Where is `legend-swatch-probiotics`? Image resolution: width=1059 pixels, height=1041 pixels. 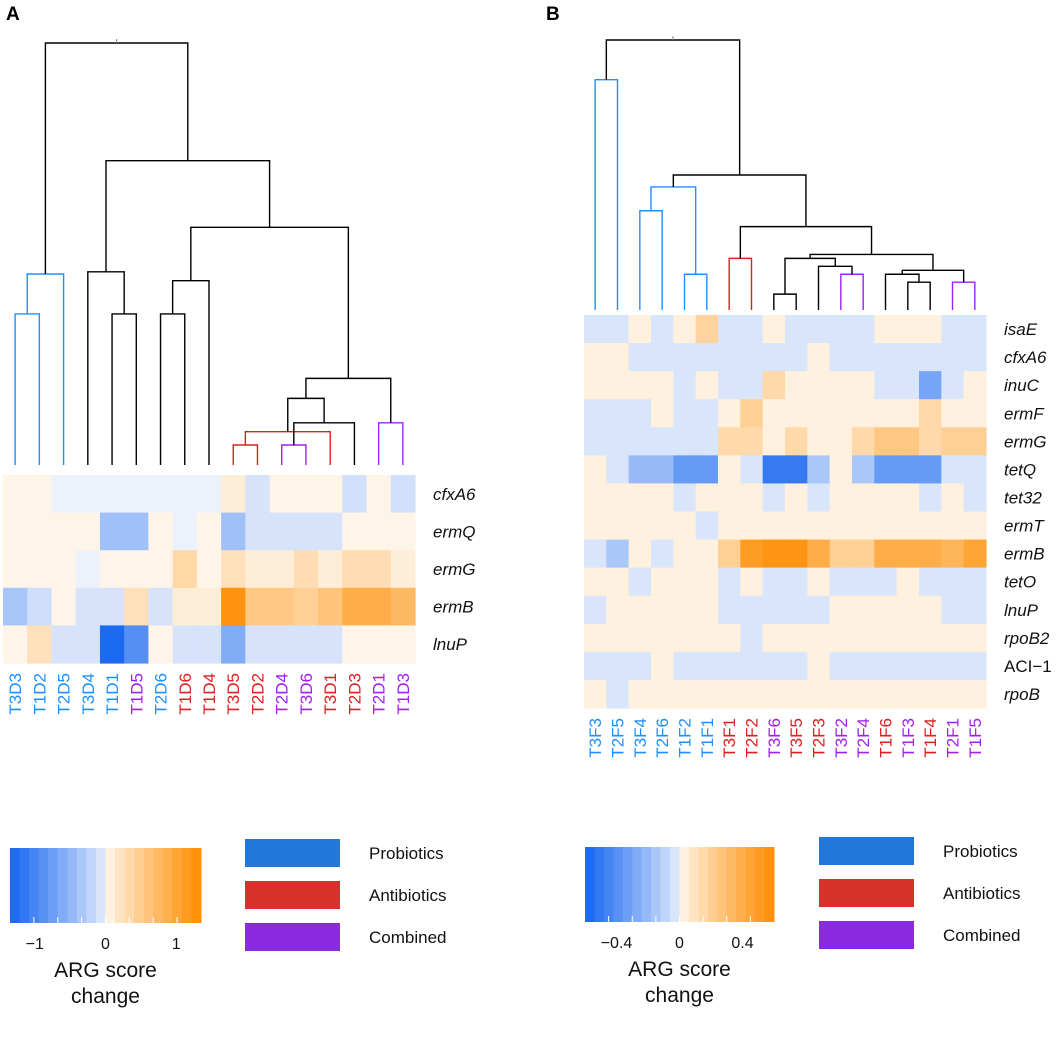
legend-swatch-probiotics is located at coordinates (866, 851).